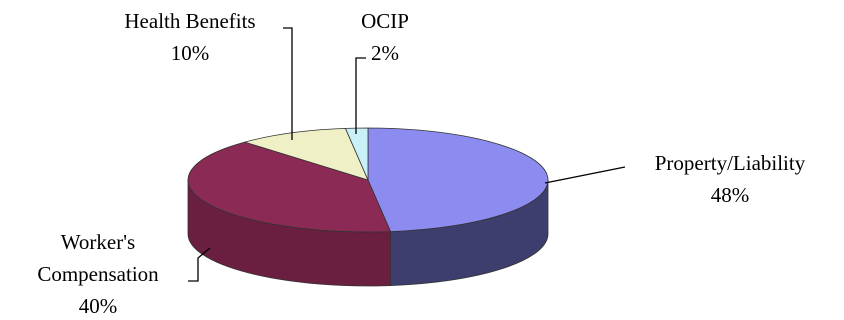 This screenshot has height=320, width=844. Describe the element at coordinates (730, 163) in the screenshot. I see `label-property-liability: Property/Liability` at that location.